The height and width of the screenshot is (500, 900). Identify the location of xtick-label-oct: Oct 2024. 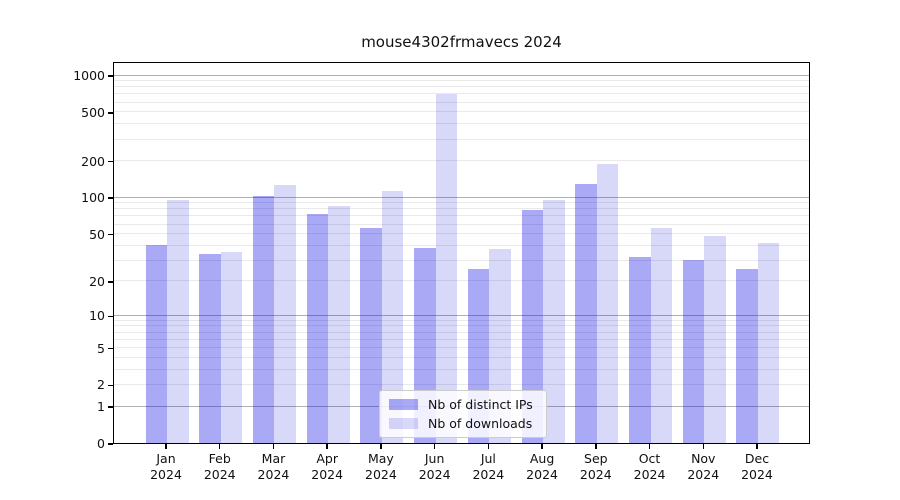
(649, 466).